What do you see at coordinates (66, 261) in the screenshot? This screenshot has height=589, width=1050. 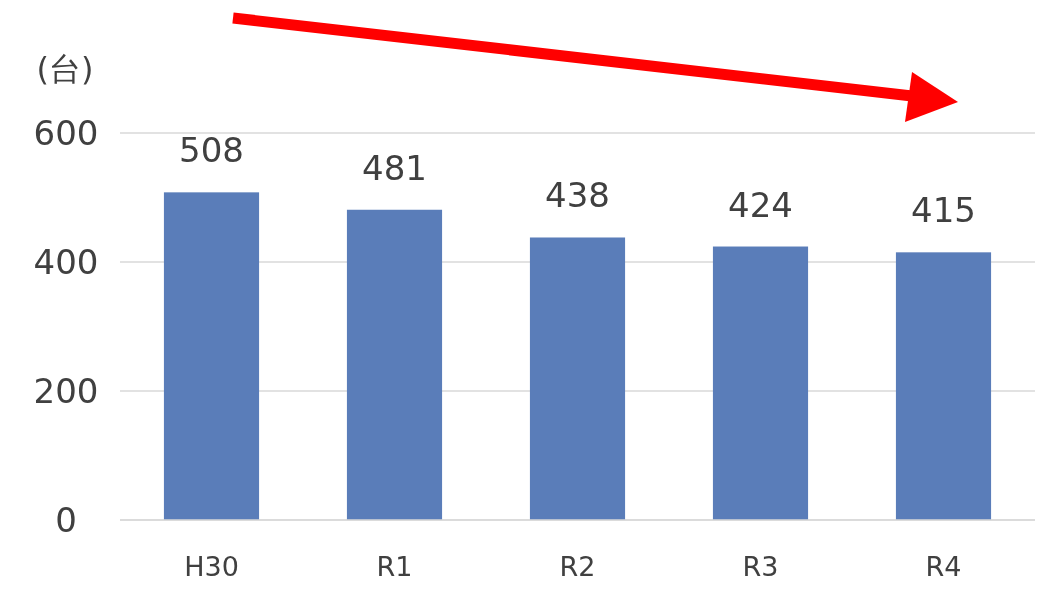 I see `y-tick-label: 400` at bounding box center [66, 261].